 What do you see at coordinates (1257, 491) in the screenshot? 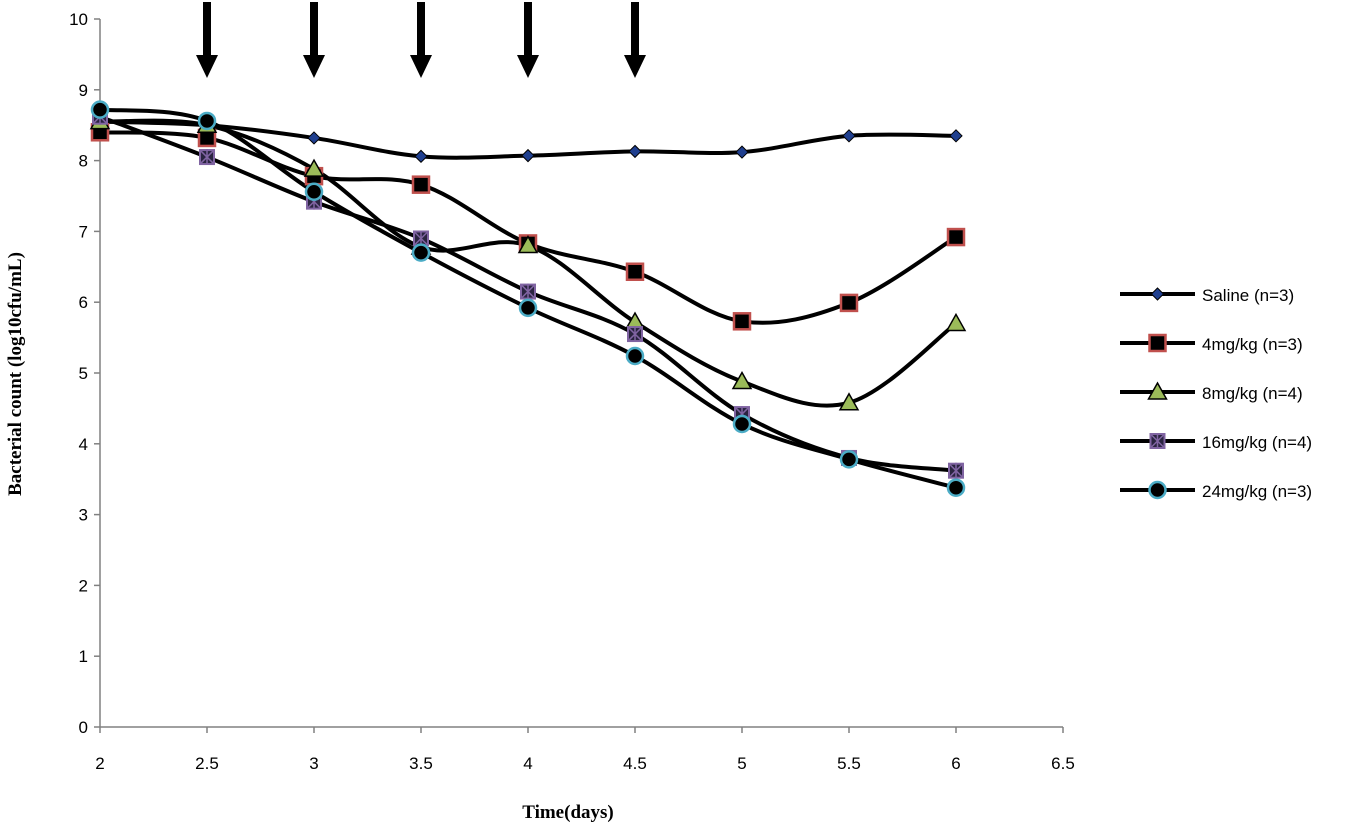
I see `legend-label: 24mg/kg (n=3)` at bounding box center [1257, 491].